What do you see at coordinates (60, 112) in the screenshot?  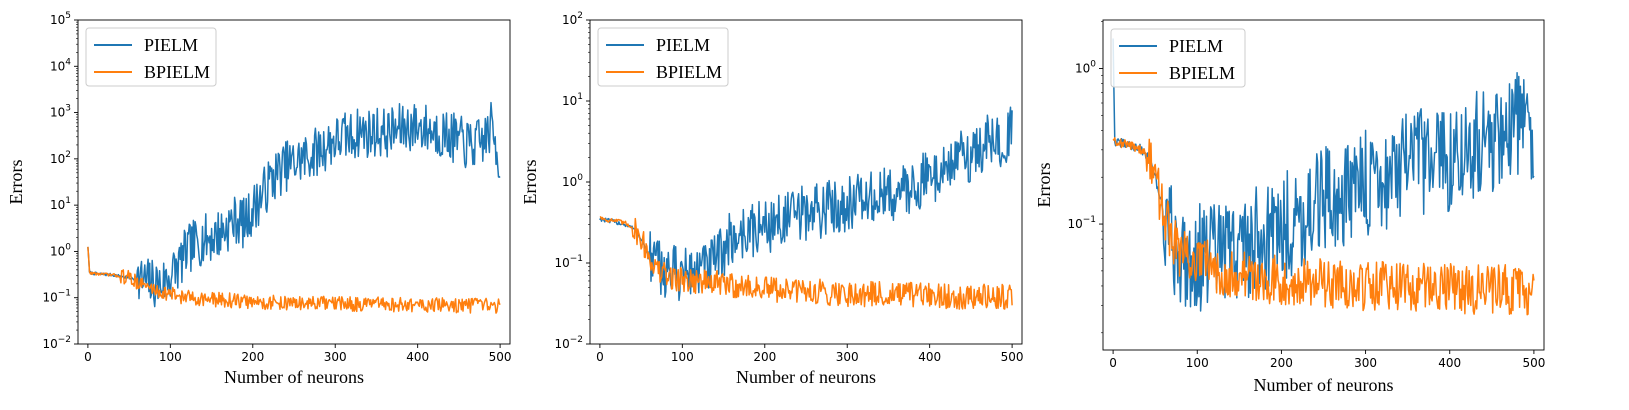 I see `y-tick-label: 10³` at bounding box center [60, 112].